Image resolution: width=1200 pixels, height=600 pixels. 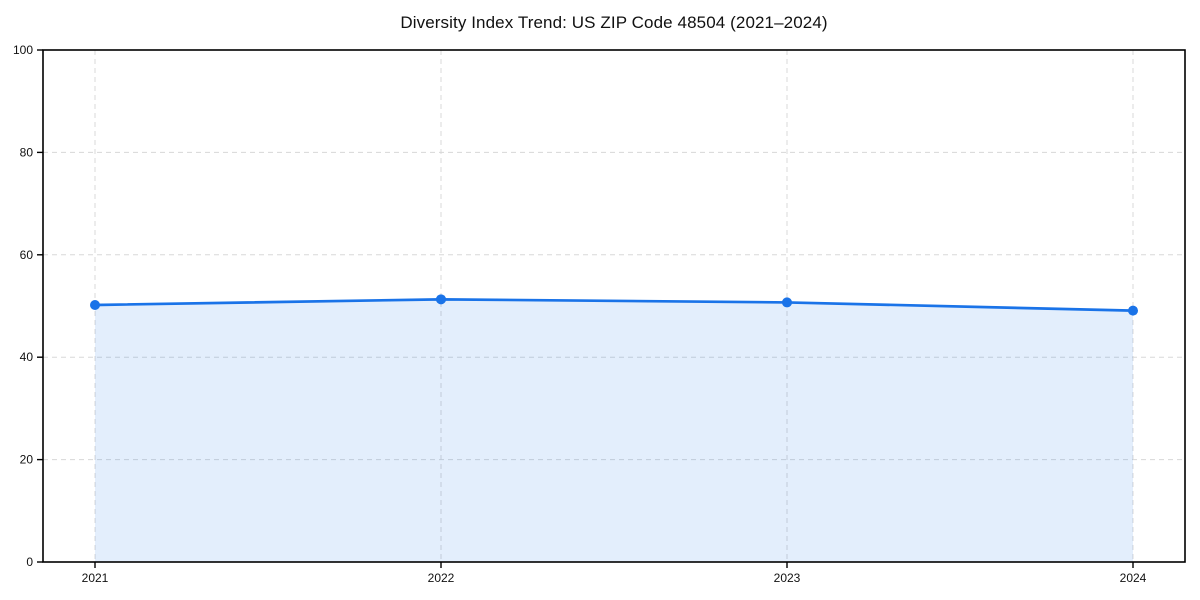 What do you see at coordinates (95, 578) in the screenshot?
I see `x-tick-label: 2021` at bounding box center [95, 578].